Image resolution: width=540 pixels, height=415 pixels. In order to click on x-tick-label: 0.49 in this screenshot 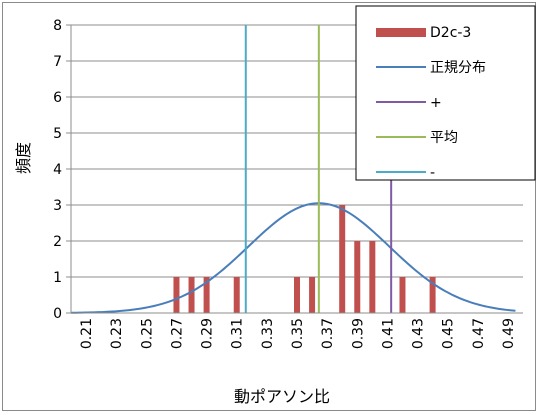, I will do `click(509, 333)`.